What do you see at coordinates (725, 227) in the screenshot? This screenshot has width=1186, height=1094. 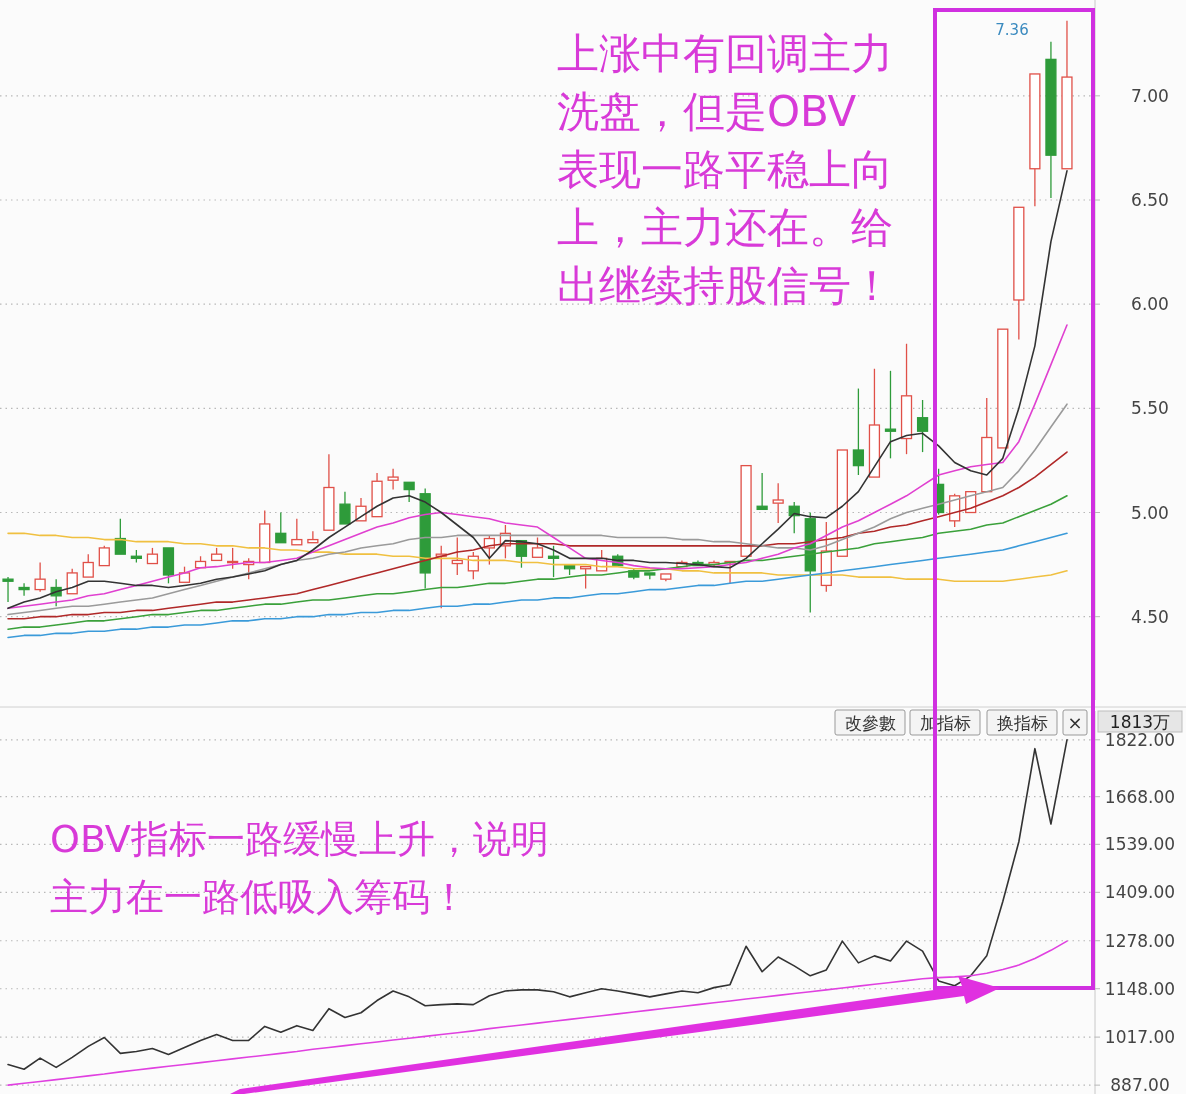 I see `annotation: 上，主力还在。给` at bounding box center [725, 227].